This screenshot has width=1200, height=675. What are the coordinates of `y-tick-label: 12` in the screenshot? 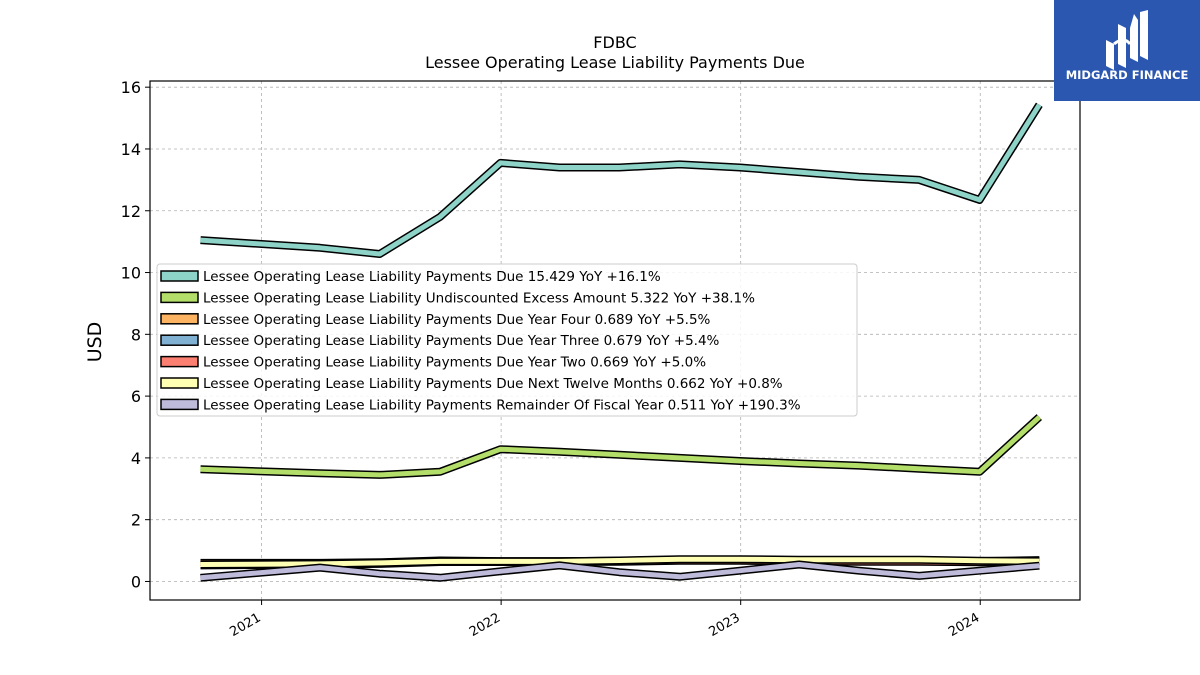 It's located at (131, 211).